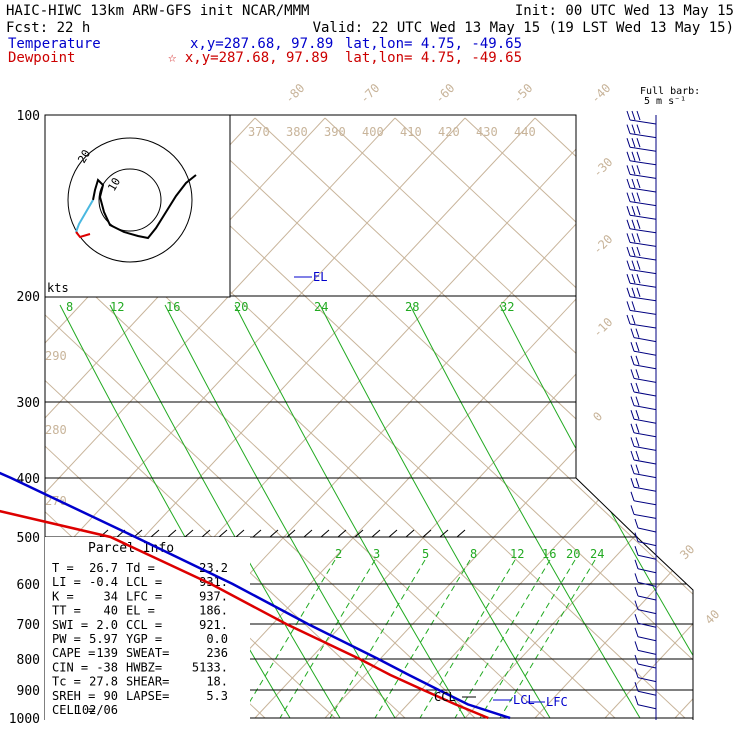 This screenshot has height=740, width=740. Describe the element at coordinates (130, 200) in the screenshot. I see `hodograph-ring-inner` at that location.